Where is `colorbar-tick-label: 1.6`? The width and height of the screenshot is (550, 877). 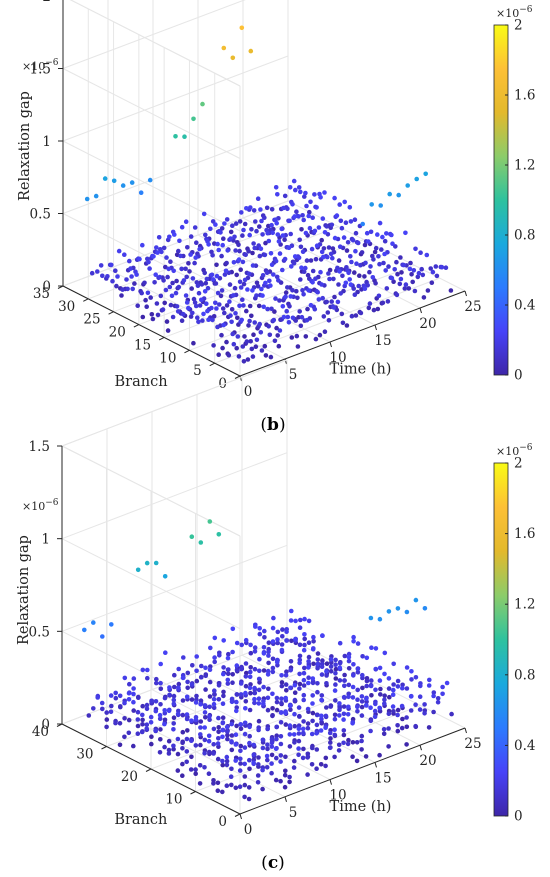
colorbar-tick-label: 1.6 is located at coordinates (524, 96).